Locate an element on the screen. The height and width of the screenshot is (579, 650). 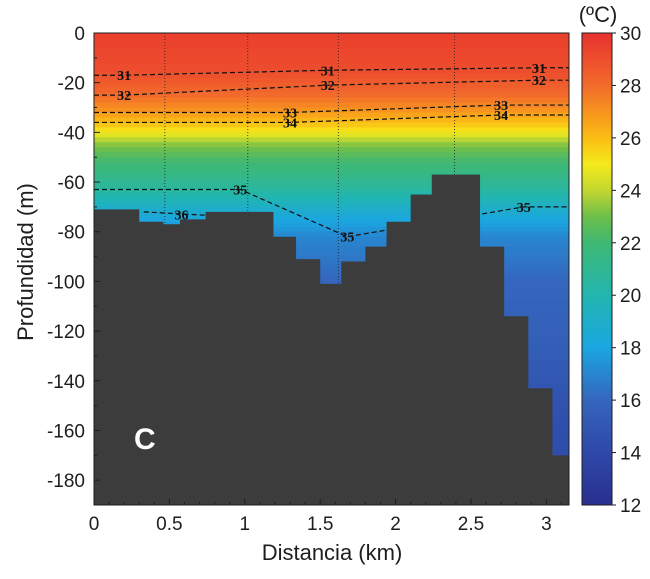
x-tick-label: 2.5 is located at coordinates (471, 524).